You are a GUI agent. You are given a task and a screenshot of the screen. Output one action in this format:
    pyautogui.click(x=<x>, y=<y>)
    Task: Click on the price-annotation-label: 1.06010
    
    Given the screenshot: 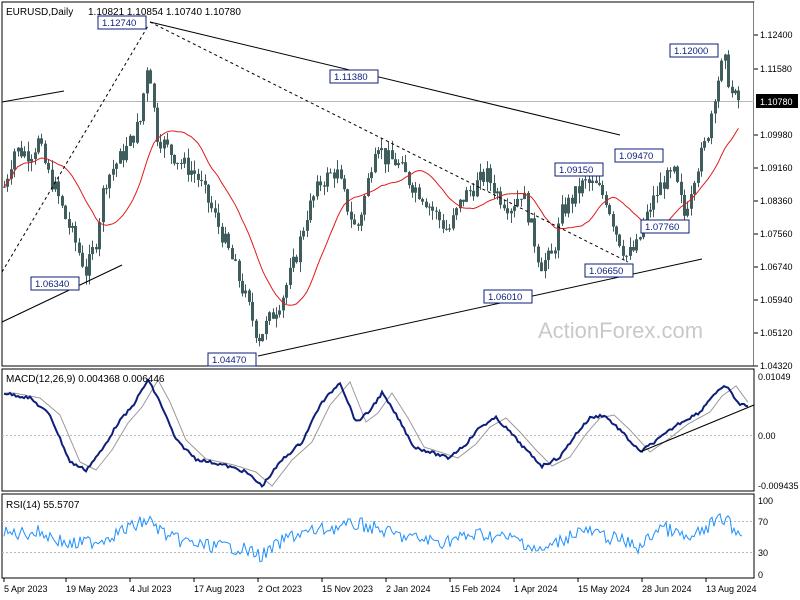 What is the action you would take?
    pyautogui.click(x=505, y=297)
    